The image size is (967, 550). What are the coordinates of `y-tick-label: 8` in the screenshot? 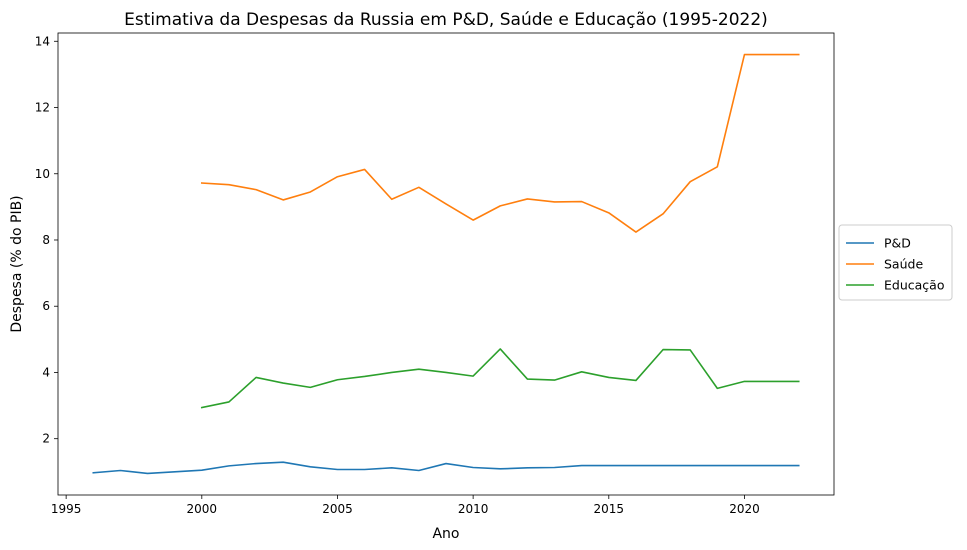 It's located at (46, 240).